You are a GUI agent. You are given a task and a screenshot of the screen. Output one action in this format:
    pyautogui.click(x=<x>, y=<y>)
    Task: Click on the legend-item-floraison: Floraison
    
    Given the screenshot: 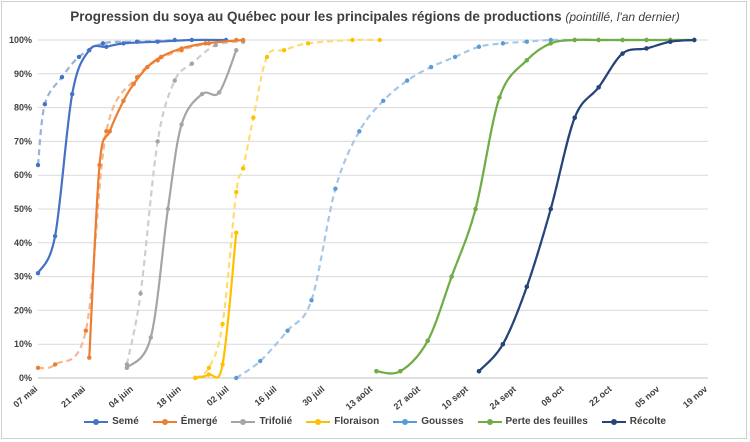 What is the action you would take?
    pyautogui.click(x=342, y=421)
    